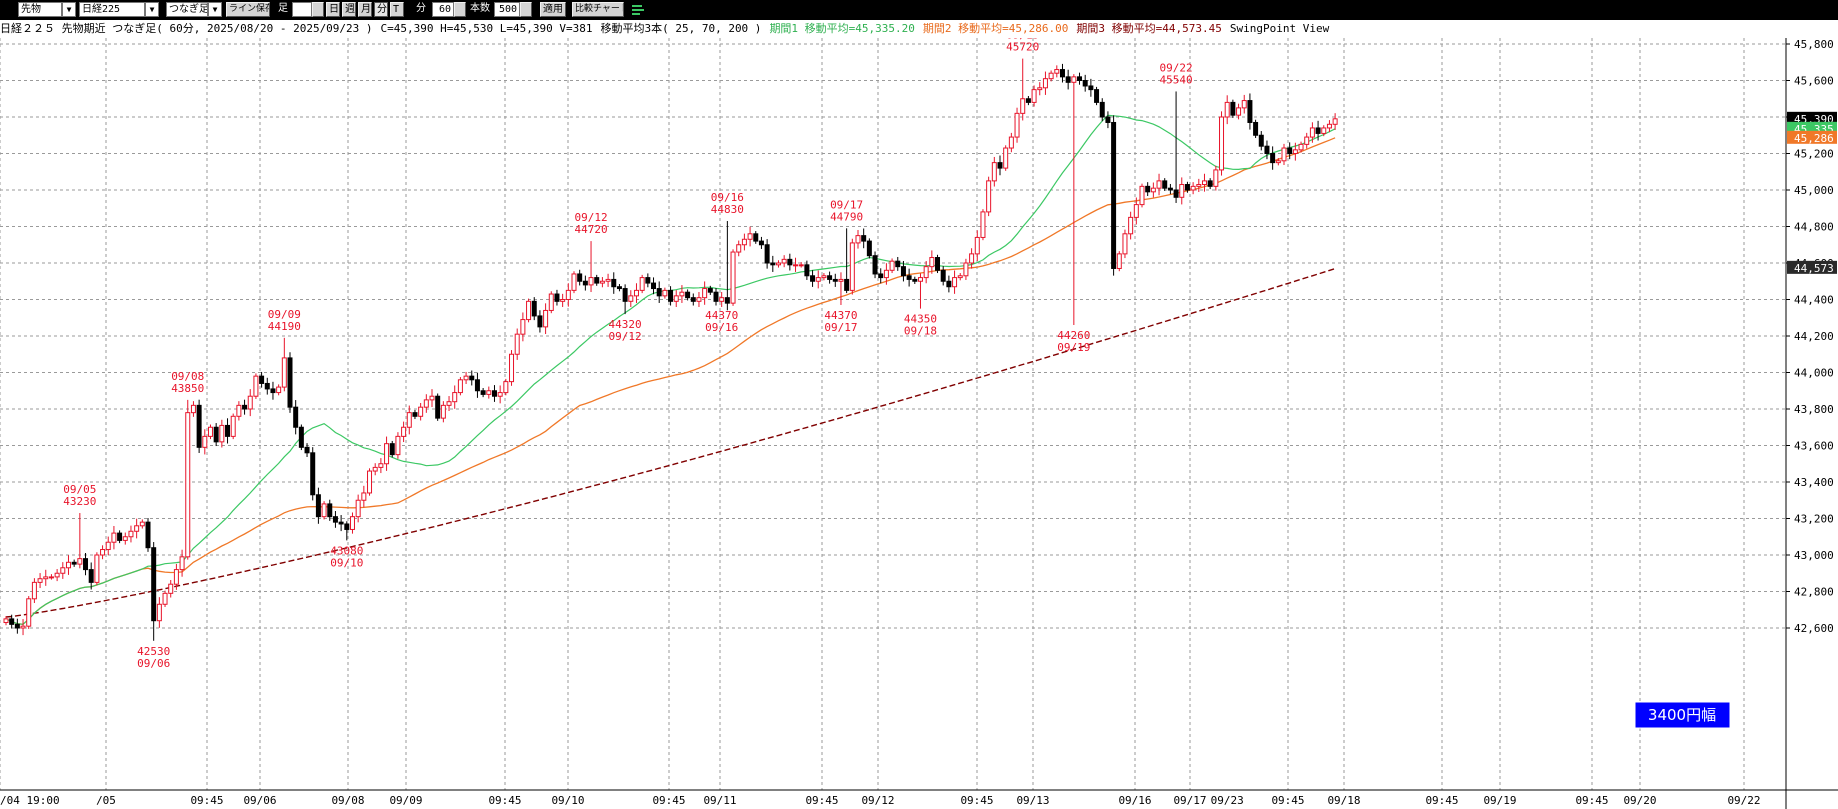 The image size is (1838, 809). I want to click on count-spin-icon, so click(526, 9).